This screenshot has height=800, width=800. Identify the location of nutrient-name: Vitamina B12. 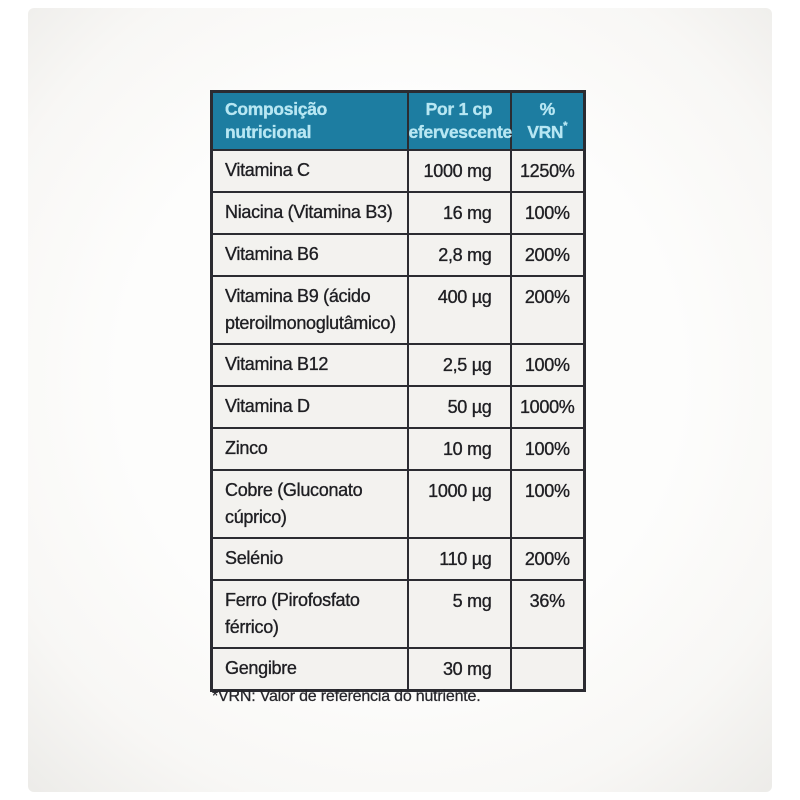
(309, 364).